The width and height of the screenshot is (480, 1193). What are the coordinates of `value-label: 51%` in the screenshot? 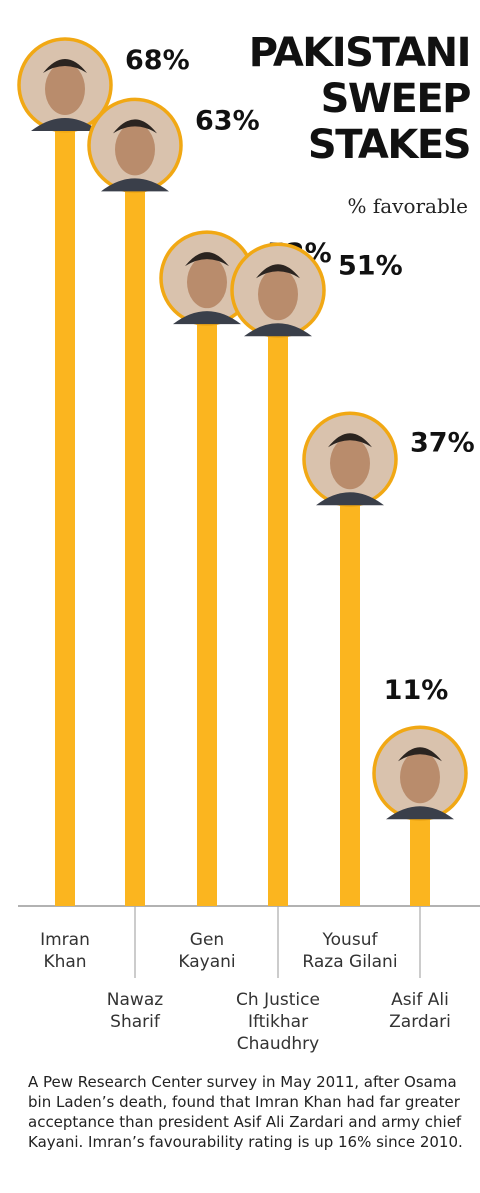 It's located at (370, 265).